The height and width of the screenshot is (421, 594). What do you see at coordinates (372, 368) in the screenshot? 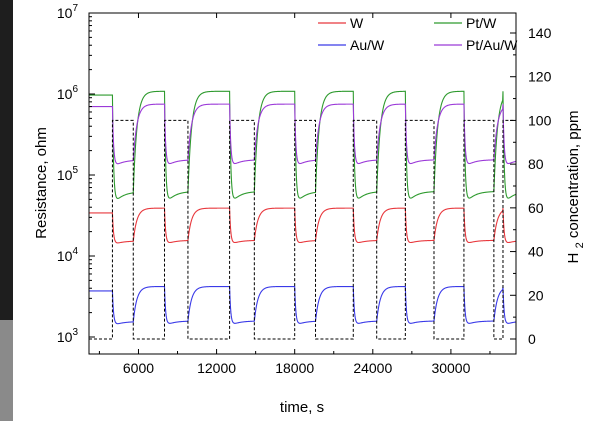
I see `x-tick-label: 24000` at bounding box center [372, 368].